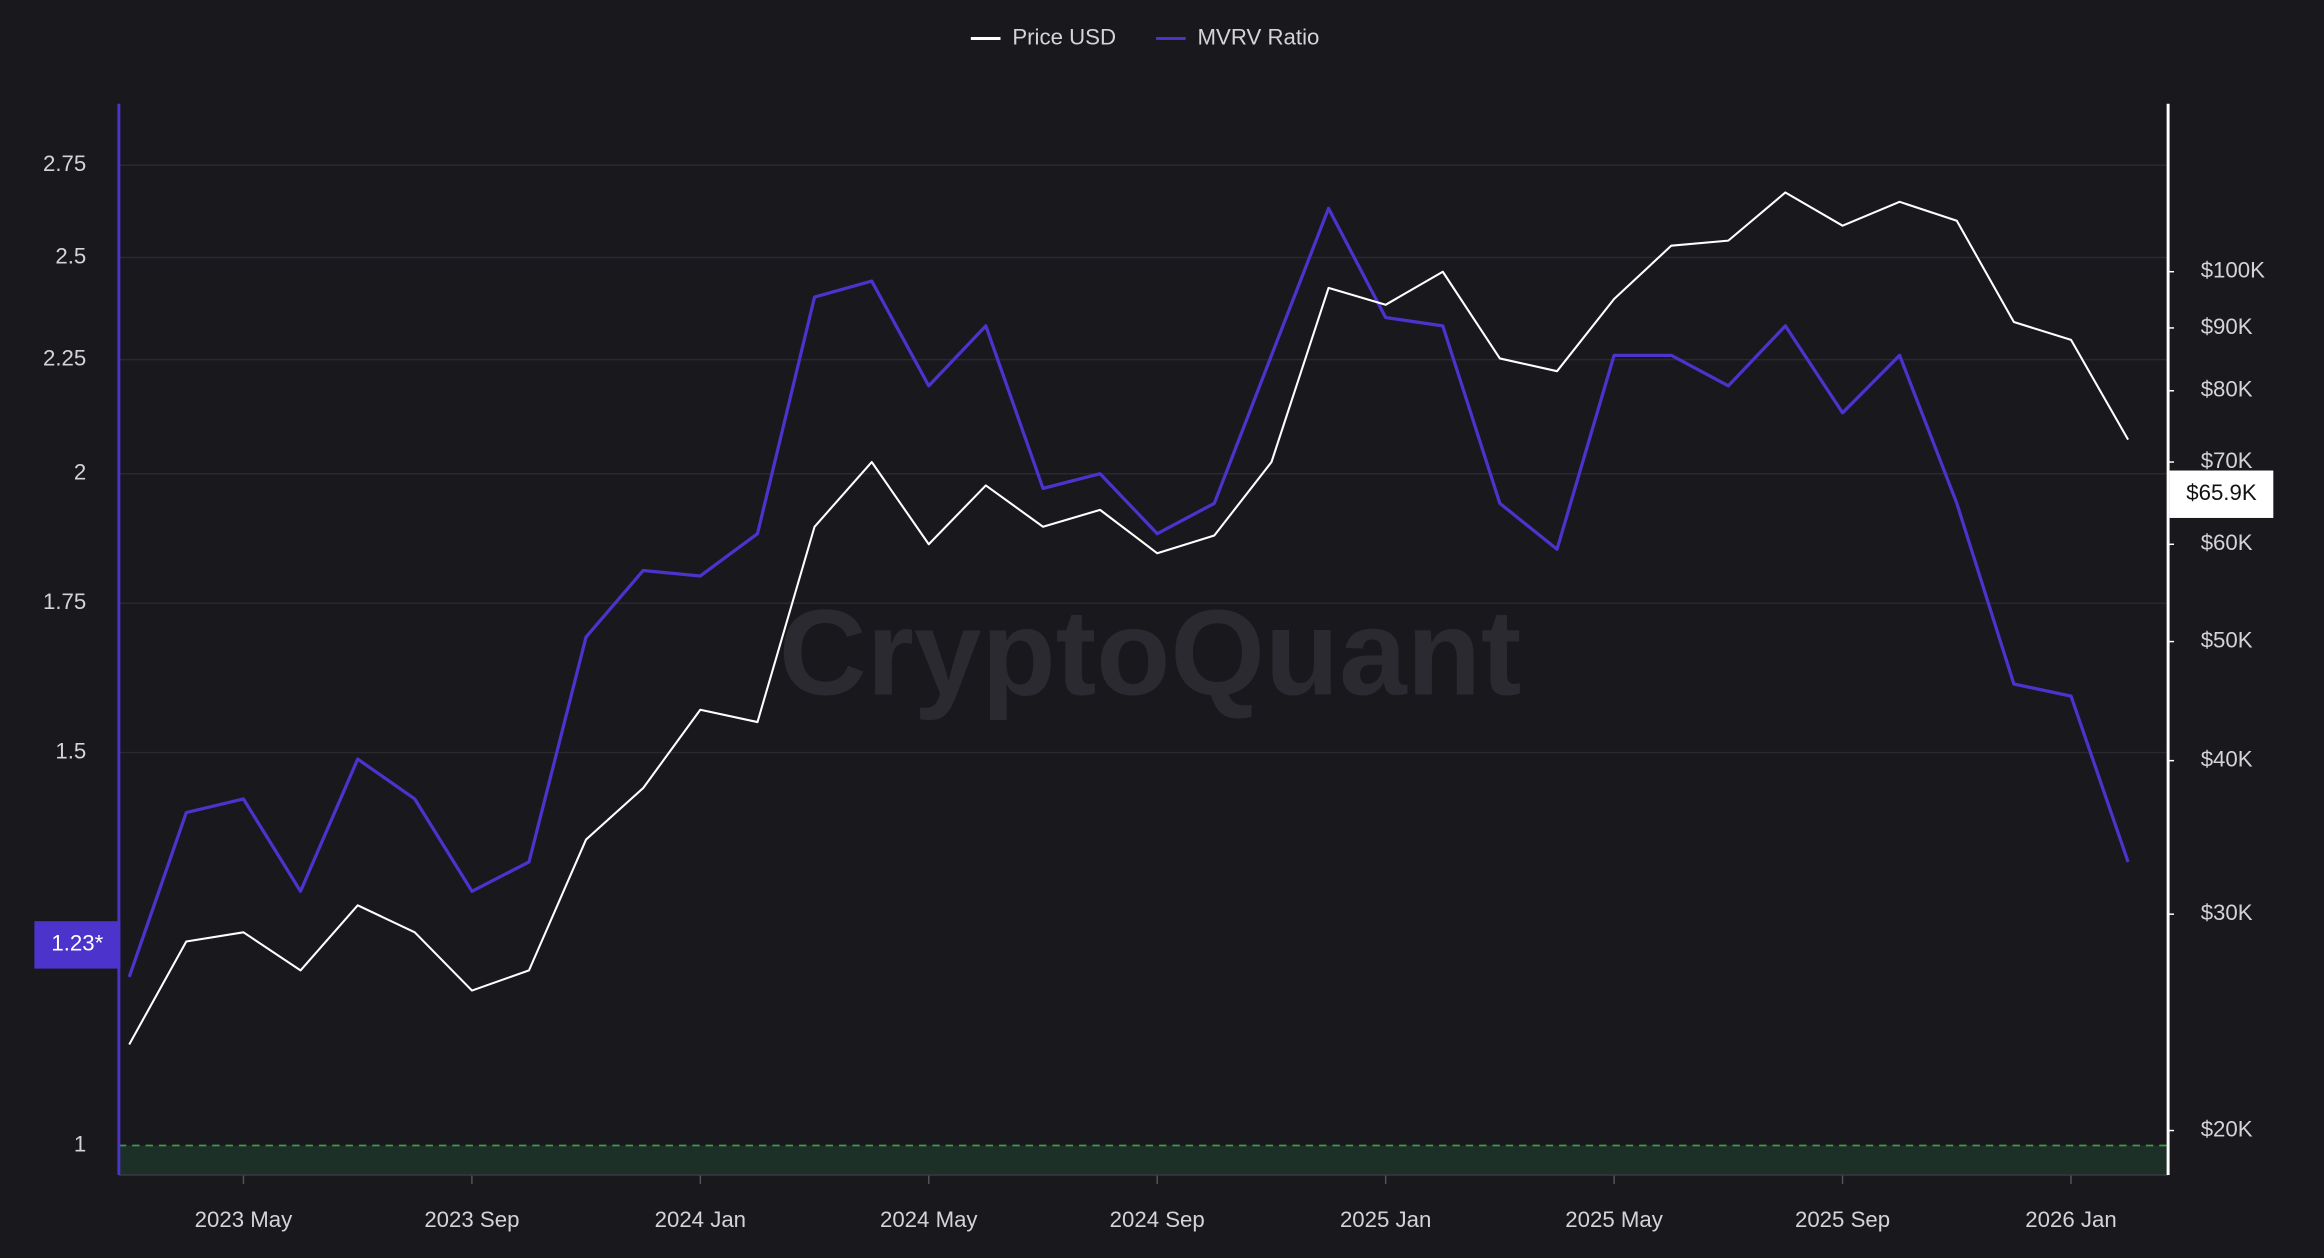  I want to click on y-tick-label: 1, so click(80, 1143).